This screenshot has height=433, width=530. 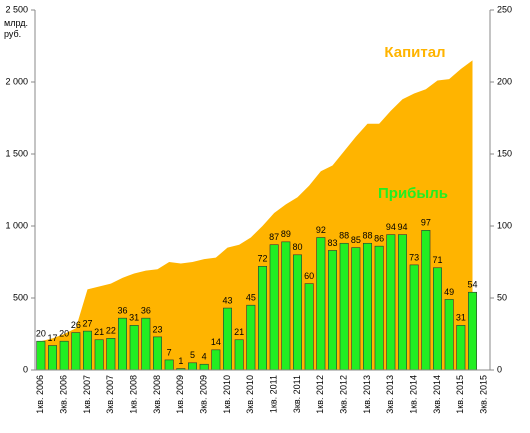 What do you see at coordinates (502, 297) in the screenshot?
I see `y2-tick-label: 50` at bounding box center [502, 297].